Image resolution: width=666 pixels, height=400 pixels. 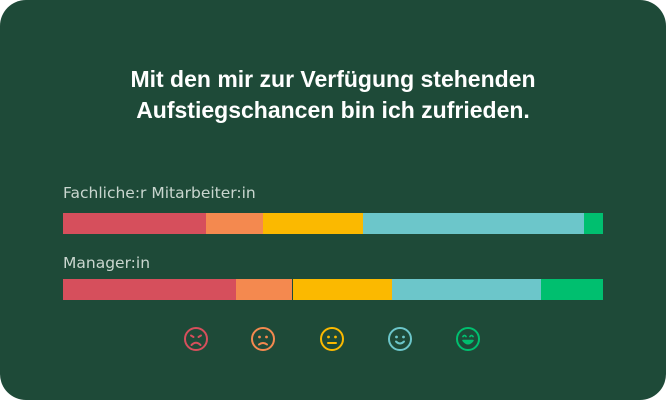 What do you see at coordinates (468, 339) in the screenshot?
I see `very-satisfied-face-icon` at bounding box center [468, 339].